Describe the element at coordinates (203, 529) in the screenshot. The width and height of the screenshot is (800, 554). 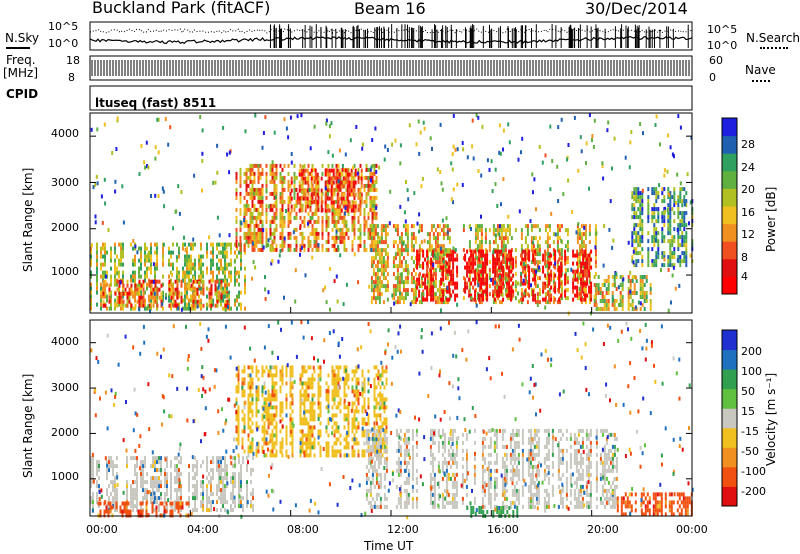
I see `xtick-1: 04:00` at that location.